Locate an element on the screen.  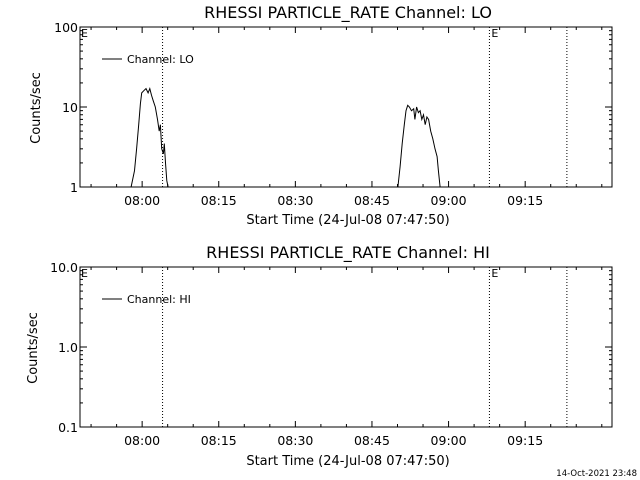
x-tick-label-lo: 08:15 is located at coordinates (219, 200).